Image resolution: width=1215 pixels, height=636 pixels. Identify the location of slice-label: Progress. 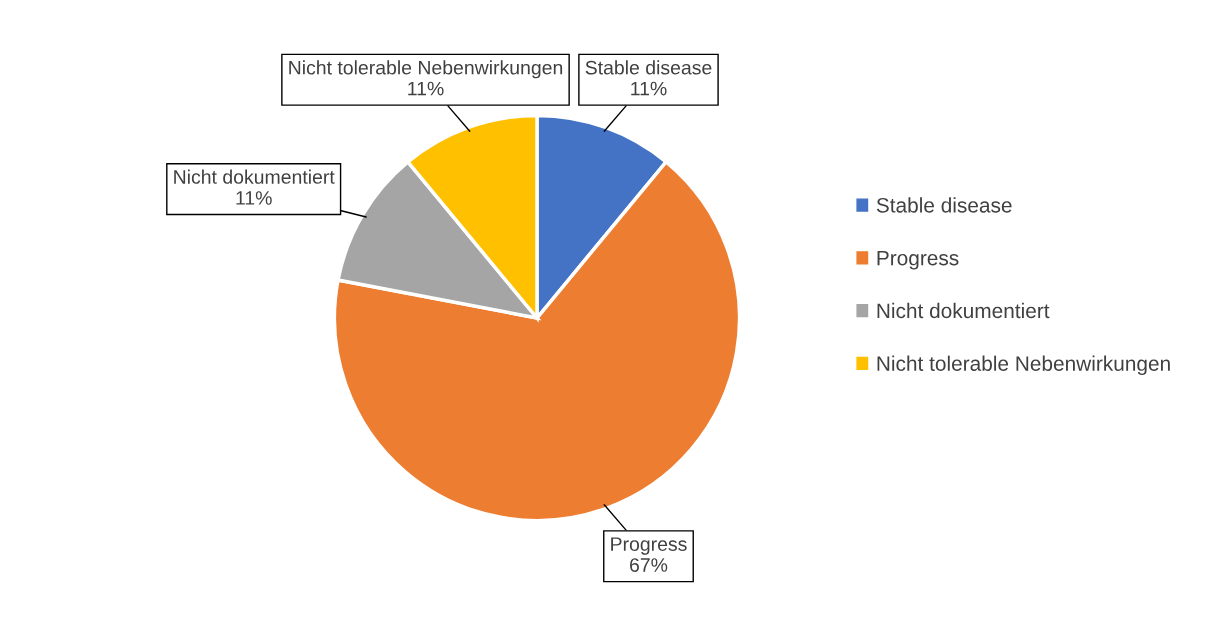
(649, 546).